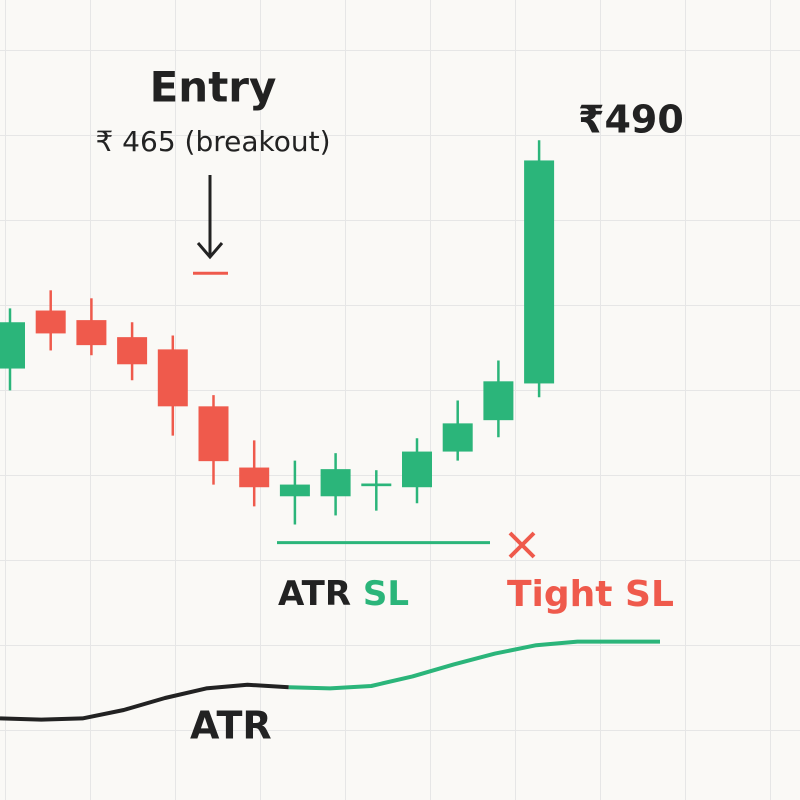 The image size is (800, 800). Describe the element at coordinates (213, 87) in the screenshot. I see `entry-title: Entry` at that location.